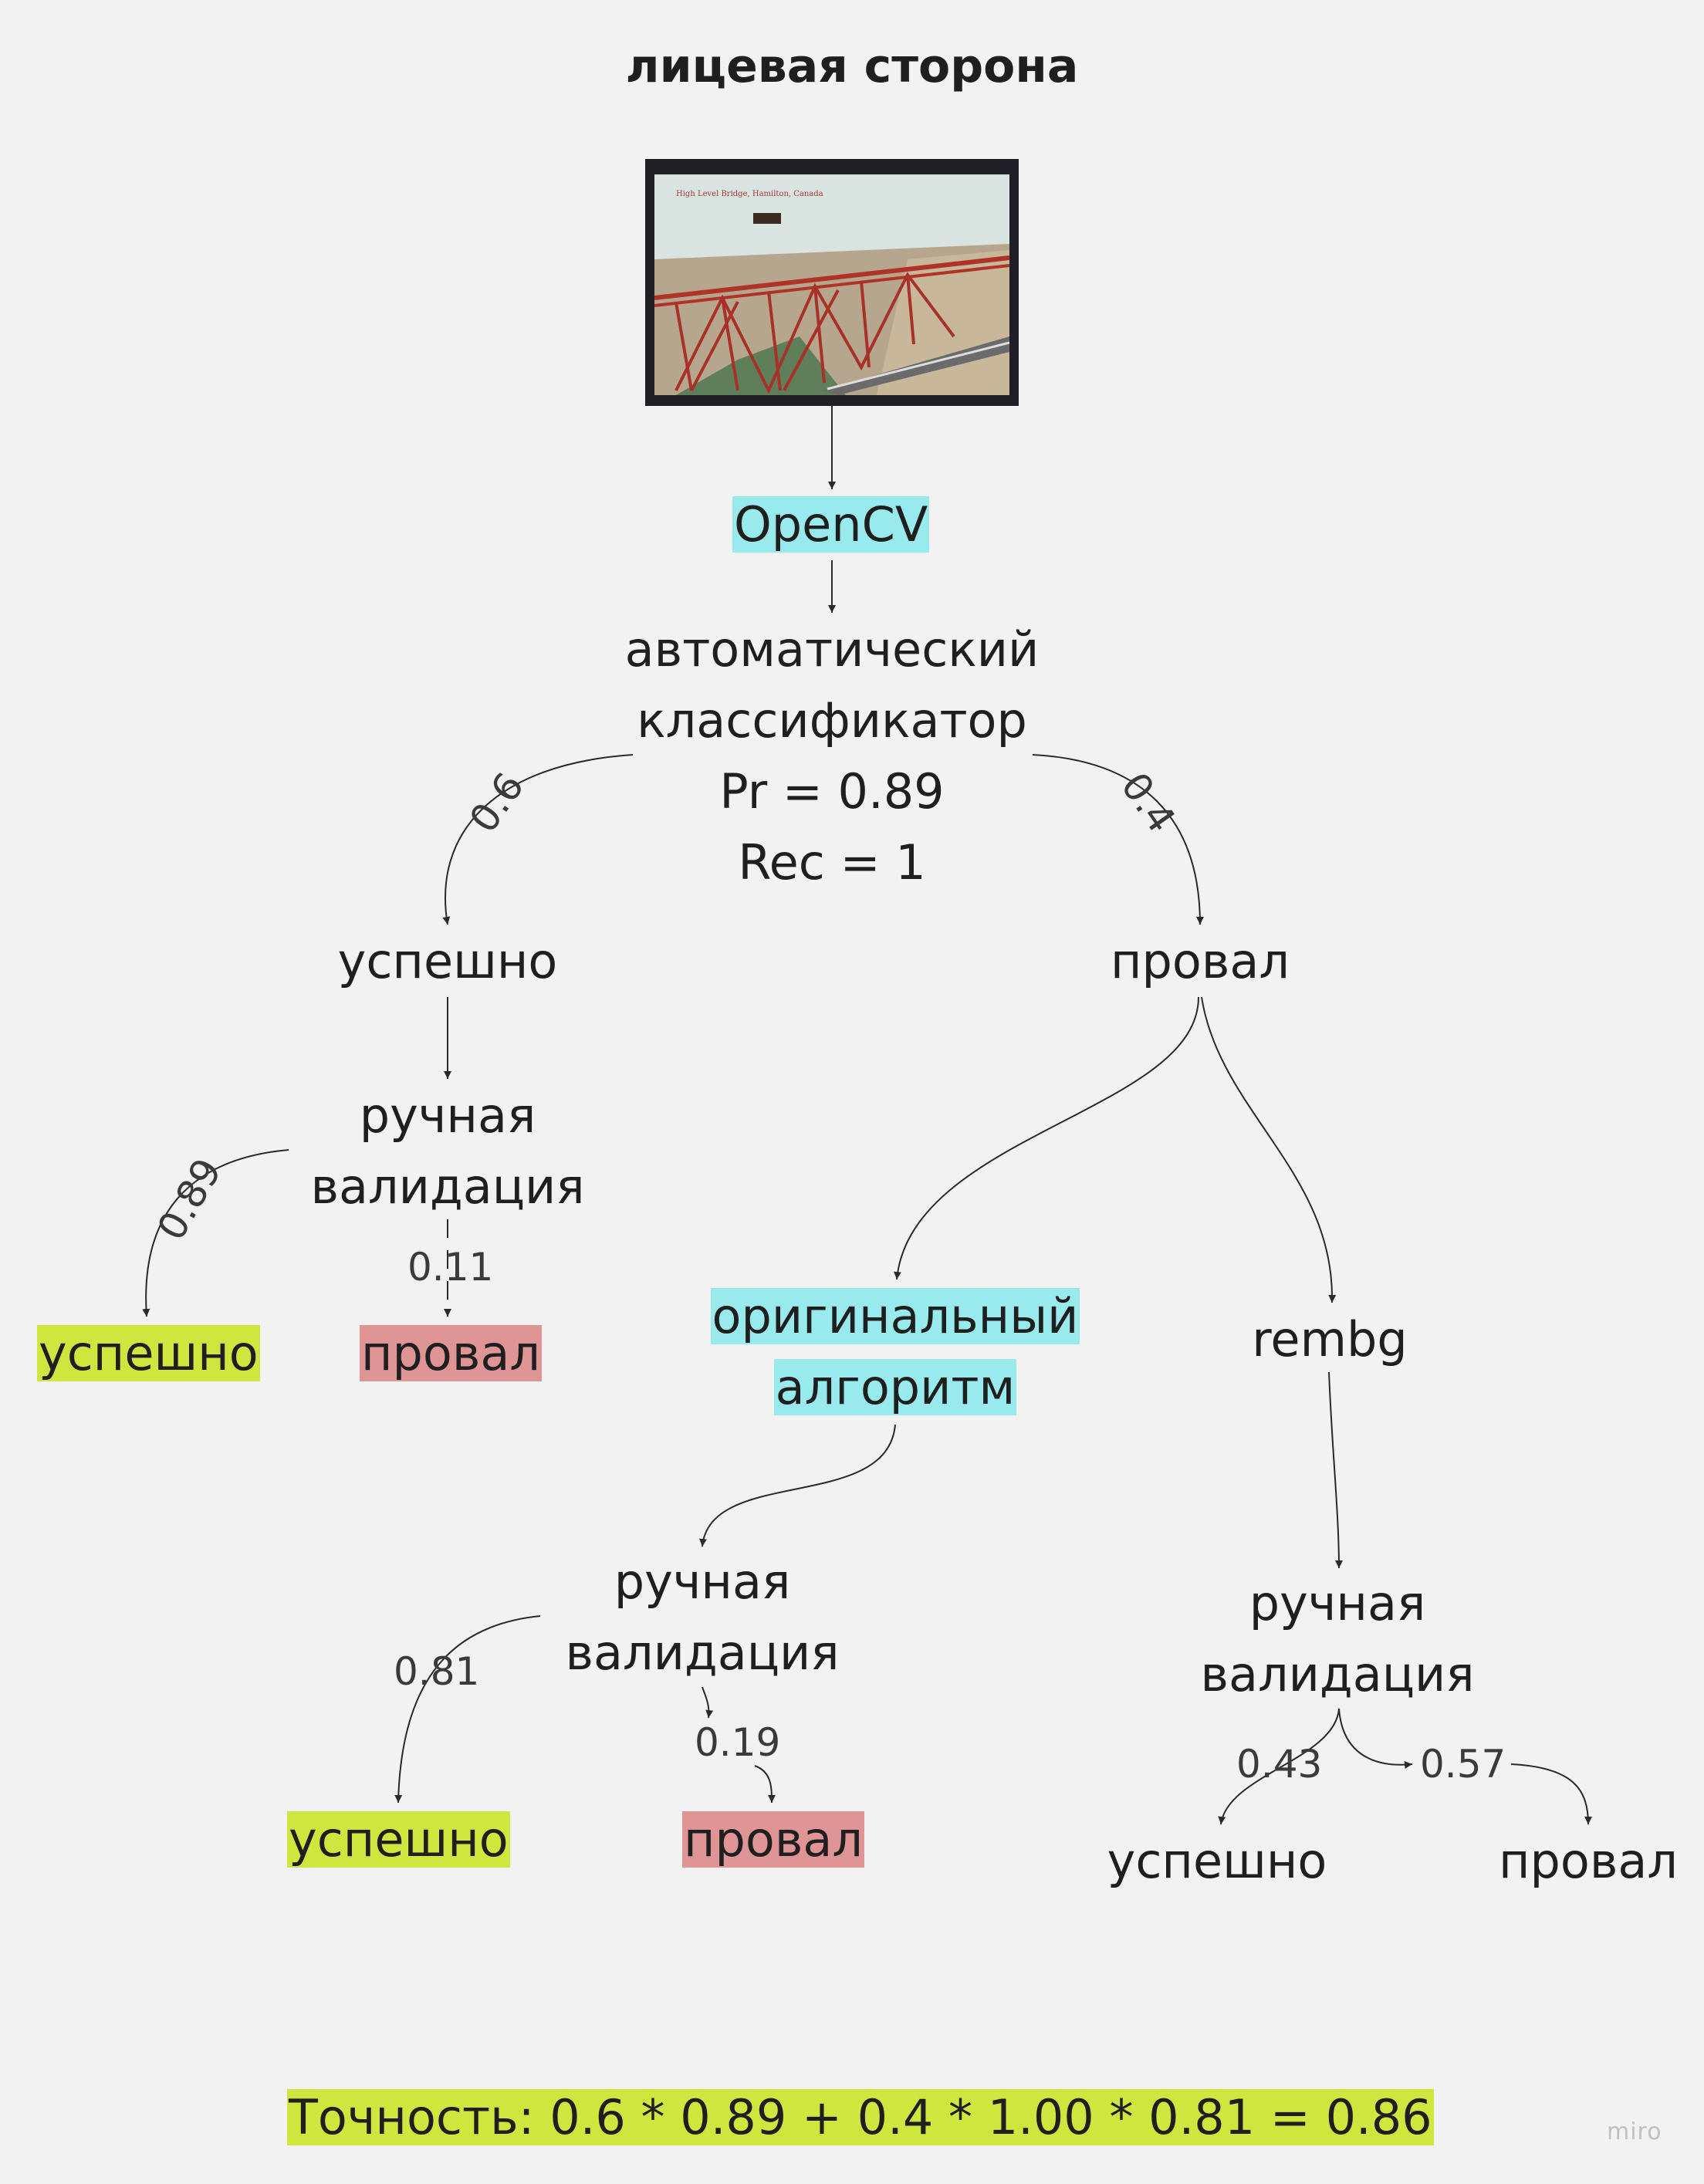 The height and width of the screenshot is (2184, 1704). Describe the element at coordinates (832, 791) in the screenshot. I see `classifier-precision: Pr = 0.89` at that location.